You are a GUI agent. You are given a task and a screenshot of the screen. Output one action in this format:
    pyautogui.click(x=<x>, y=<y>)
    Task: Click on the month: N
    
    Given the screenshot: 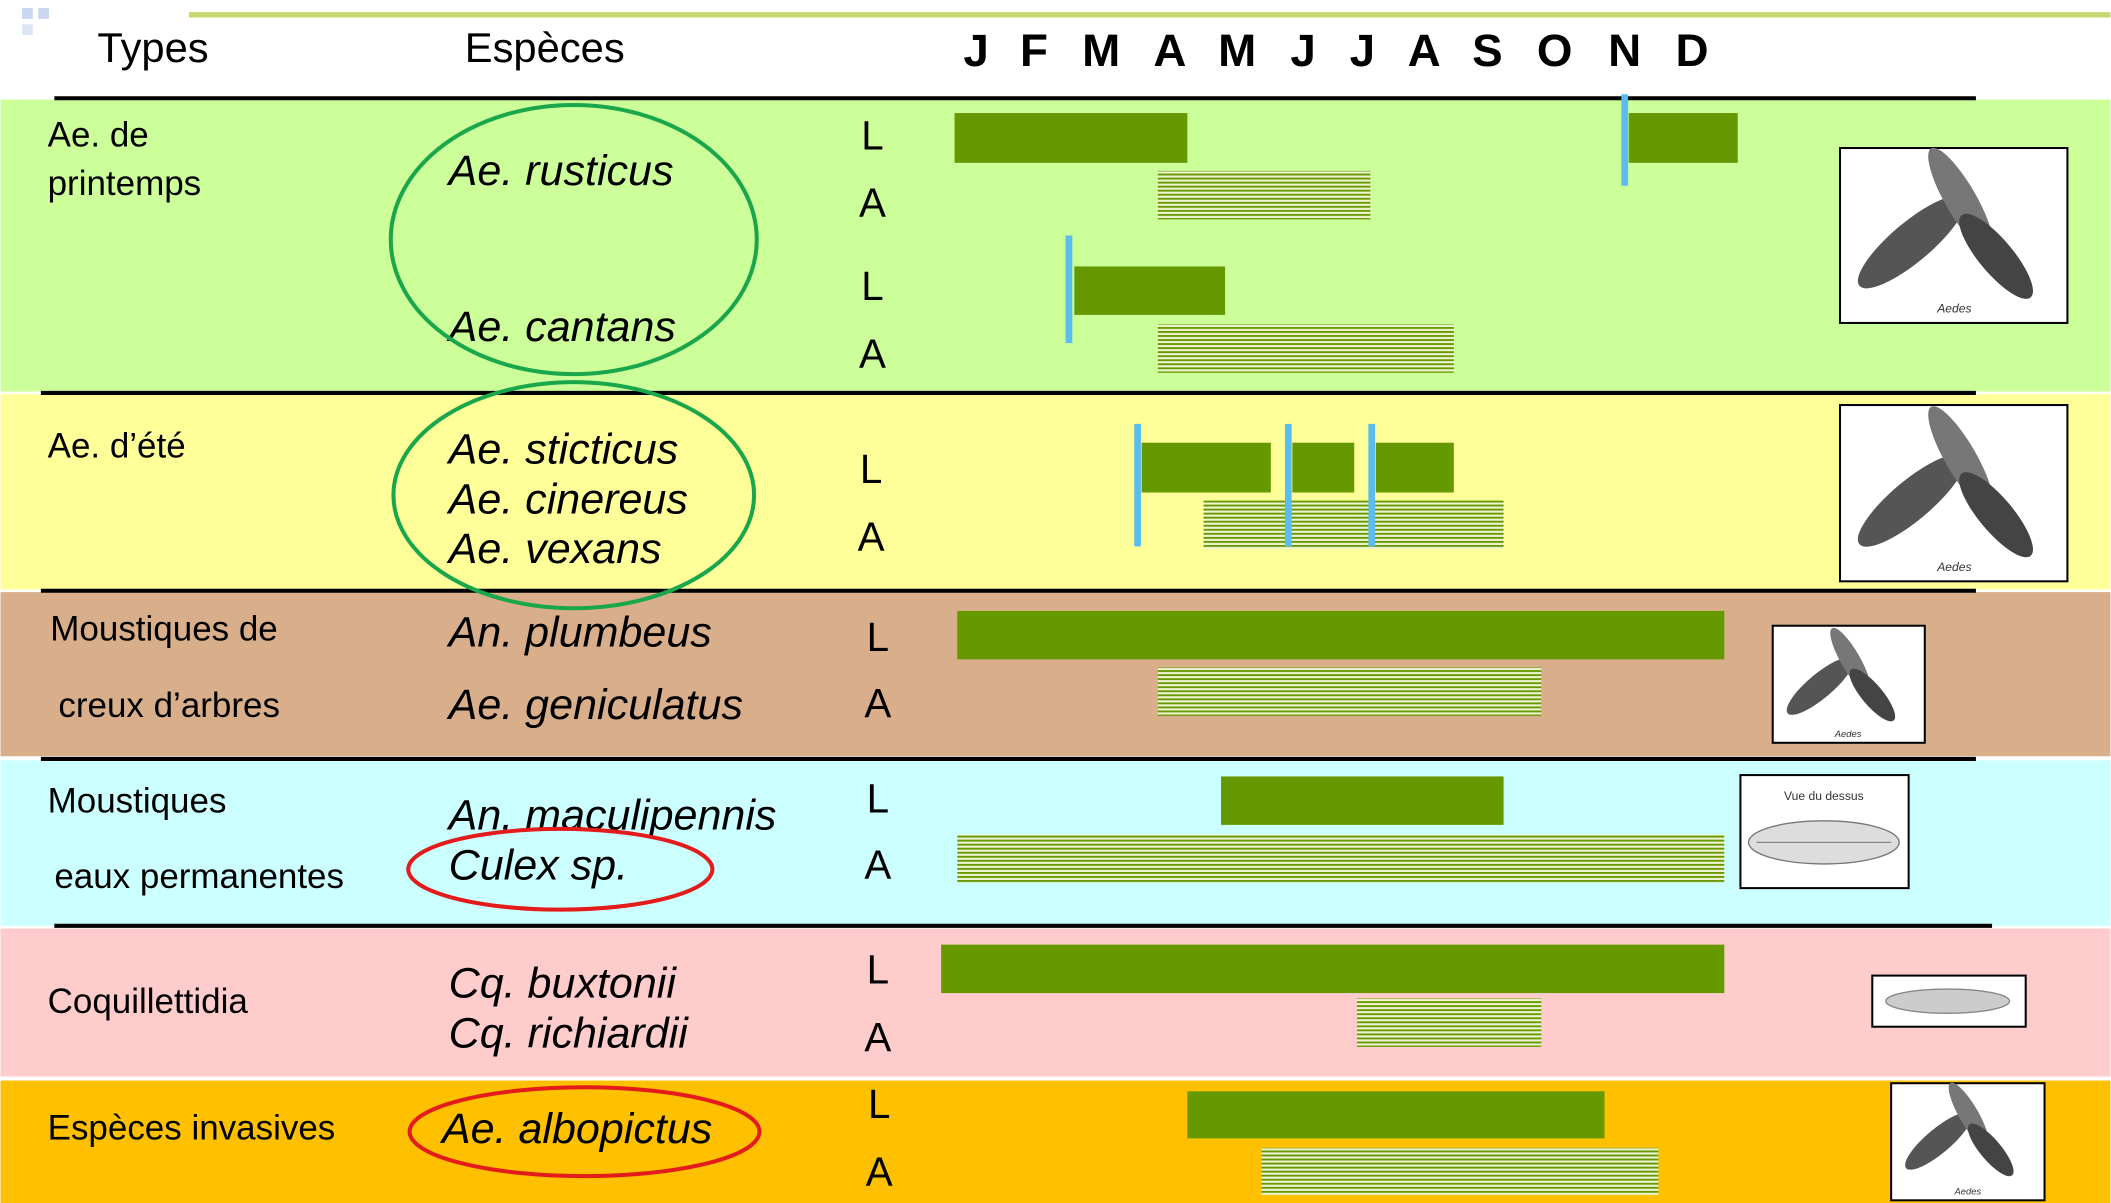 What is the action you would take?
    pyautogui.click(x=1624, y=50)
    